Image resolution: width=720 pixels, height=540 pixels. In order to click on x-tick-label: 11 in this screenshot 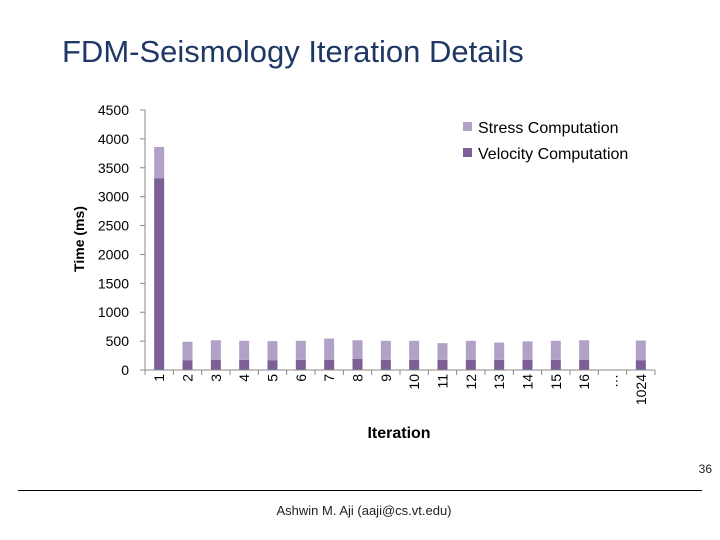, I will do `click(443, 381)`.